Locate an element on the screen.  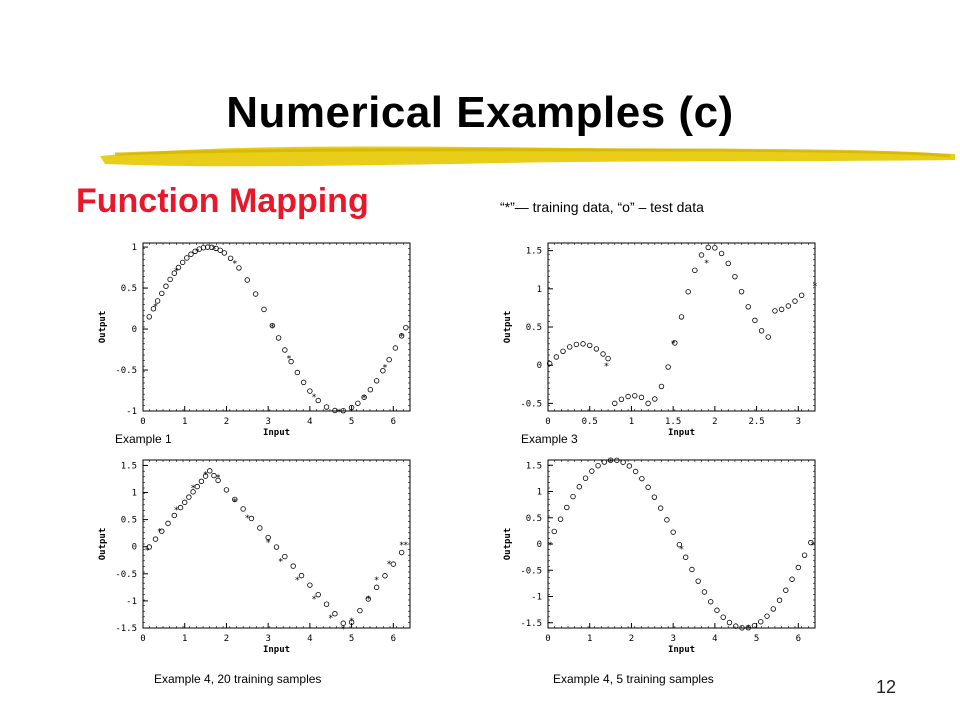
title-underline is located at coordinates (527, 156).